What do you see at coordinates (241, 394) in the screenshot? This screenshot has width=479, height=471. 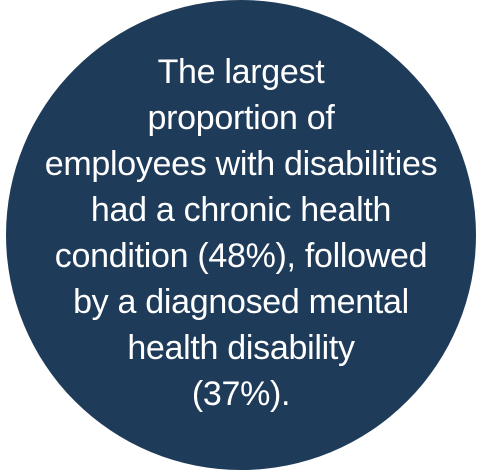 I see `callout-line-8: (37%).` at bounding box center [241, 394].